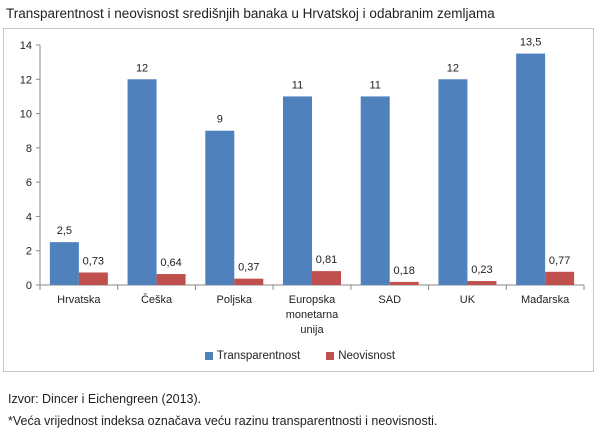 The height and width of the screenshot is (438, 600). What do you see at coordinates (26, 115) in the screenshot?
I see `y-tick-label: 10` at bounding box center [26, 115].